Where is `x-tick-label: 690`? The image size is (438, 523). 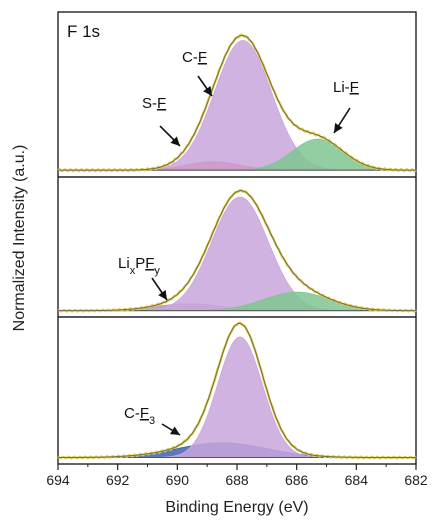 x-tick-label: 690 is located at coordinates (178, 480).